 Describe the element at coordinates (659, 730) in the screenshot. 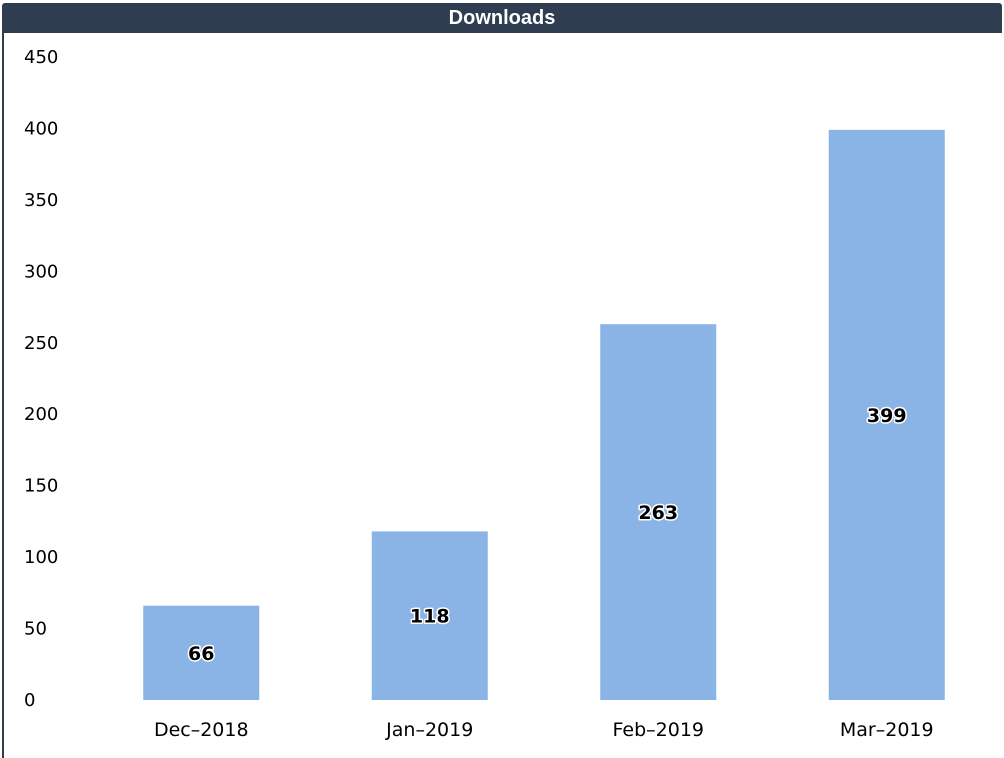

I see `x-tick-label: Feb–2019` at that location.